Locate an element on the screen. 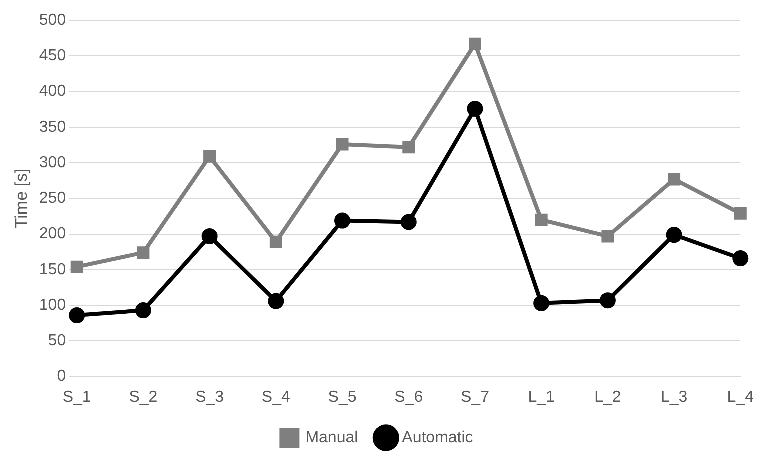 The width and height of the screenshot is (765, 464). y-tick-label: 50 is located at coordinates (57, 341).